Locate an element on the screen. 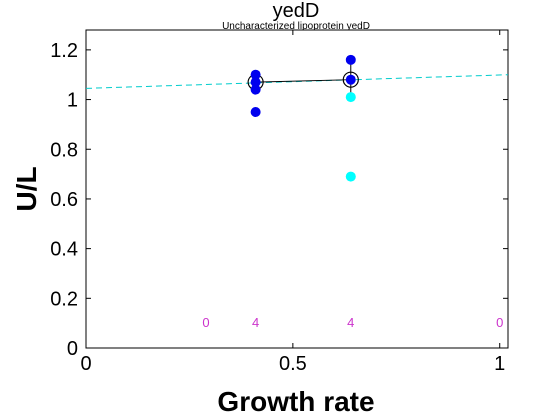 This screenshot has height=420, width=560. chart-subtitle: Uncharacterized lipoprotein yedD is located at coordinates (296, 26).